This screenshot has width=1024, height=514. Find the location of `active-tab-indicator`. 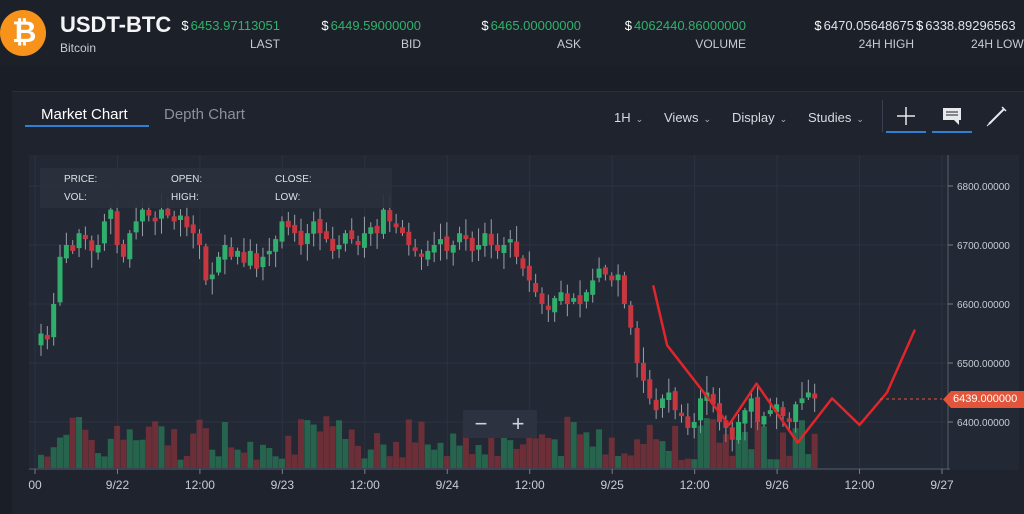

active-tab-indicator is located at coordinates (87, 126).